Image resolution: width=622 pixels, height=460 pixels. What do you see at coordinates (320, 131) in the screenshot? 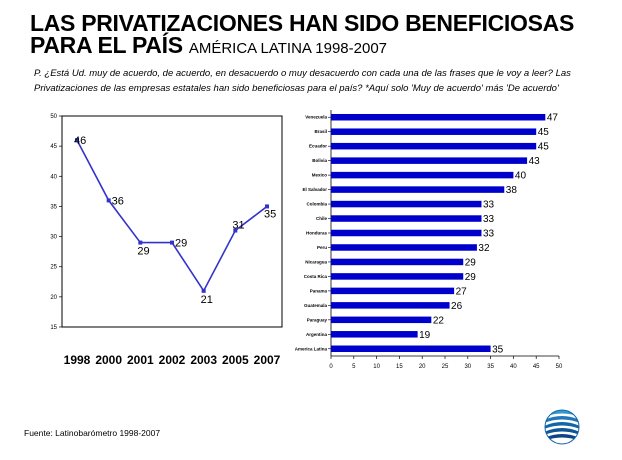
I see `category-label: Brasil` at bounding box center [320, 131].